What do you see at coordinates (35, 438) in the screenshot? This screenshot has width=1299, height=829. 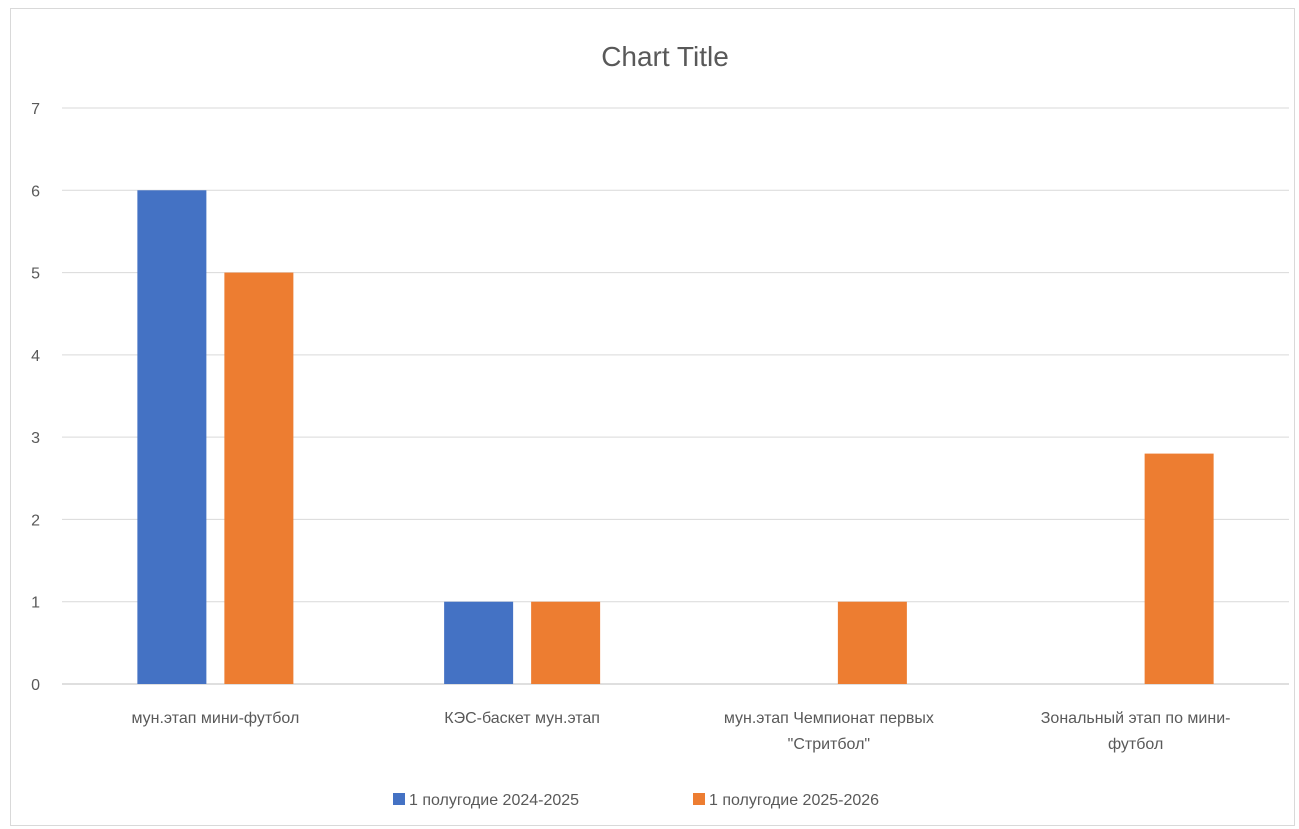 I see `y-tick-label: 3` at bounding box center [35, 438].